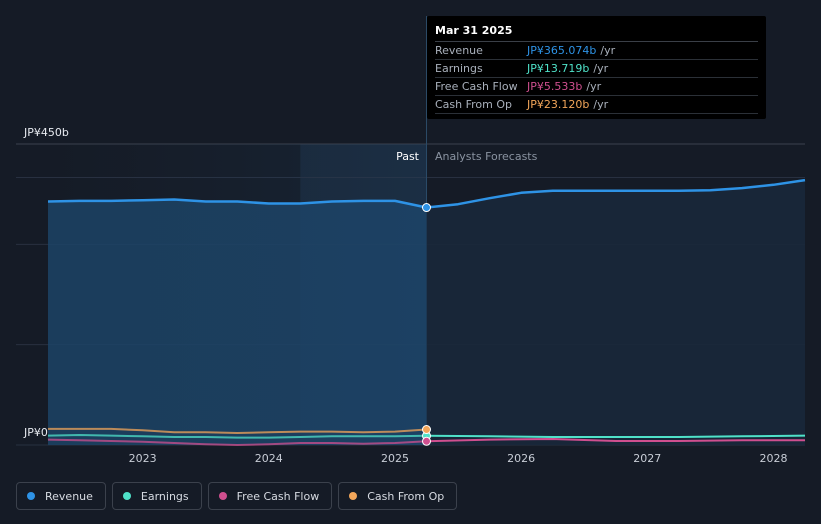 This screenshot has width=821, height=524. What do you see at coordinates (222, 496) in the screenshot?
I see `free-cash-flow-dot-icon` at bounding box center [222, 496].